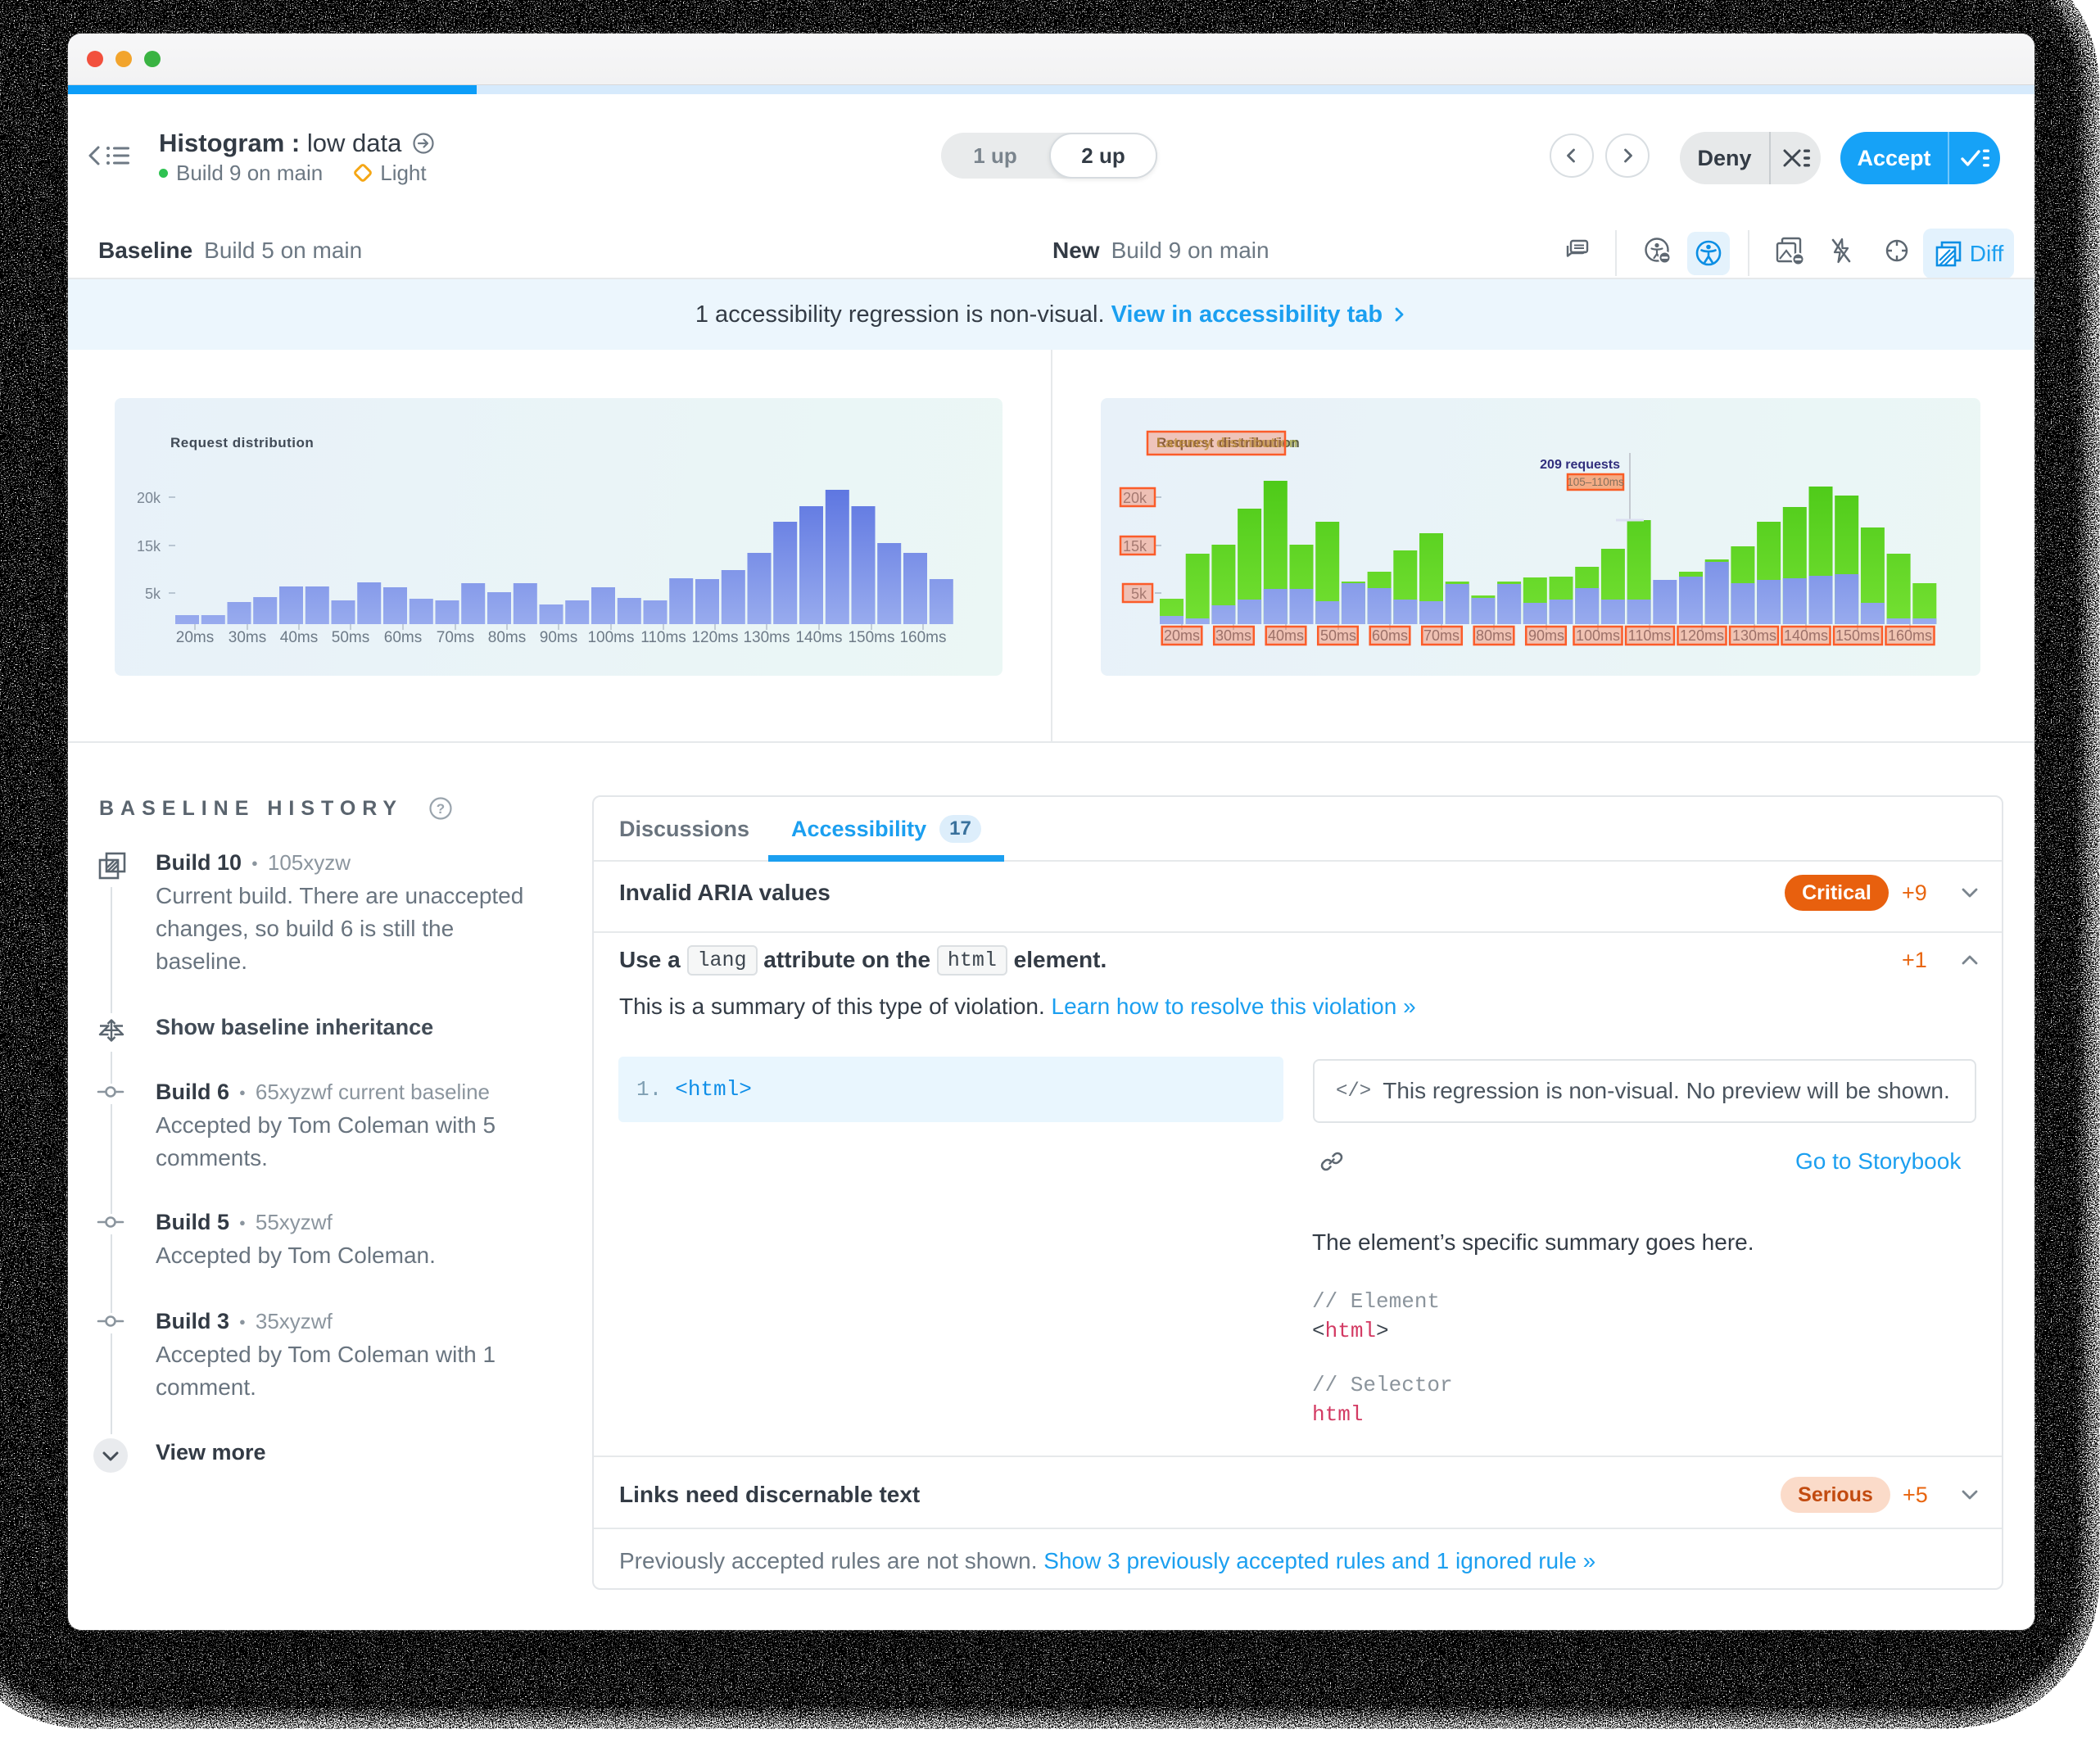  What do you see at coordinates (1580, 465) in the screenshot?
I see `svg-text: 209 requests` at bounding box center [1580, 465].